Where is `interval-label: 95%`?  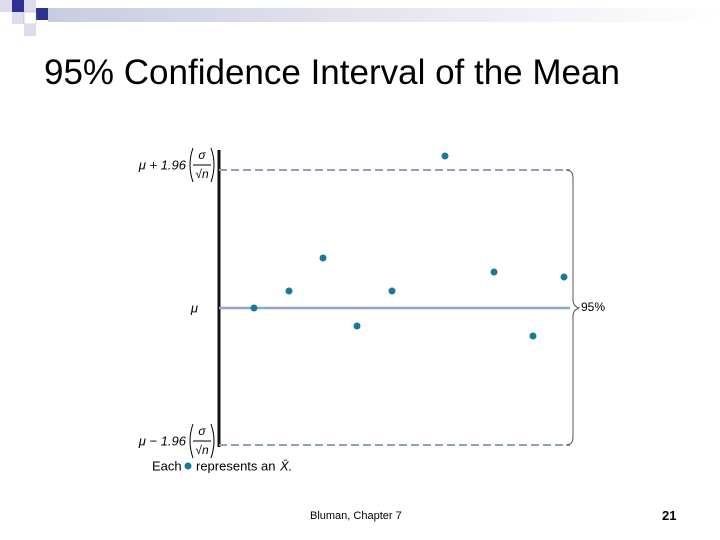 interval-label: 95% is located at coordinates (593, 307).